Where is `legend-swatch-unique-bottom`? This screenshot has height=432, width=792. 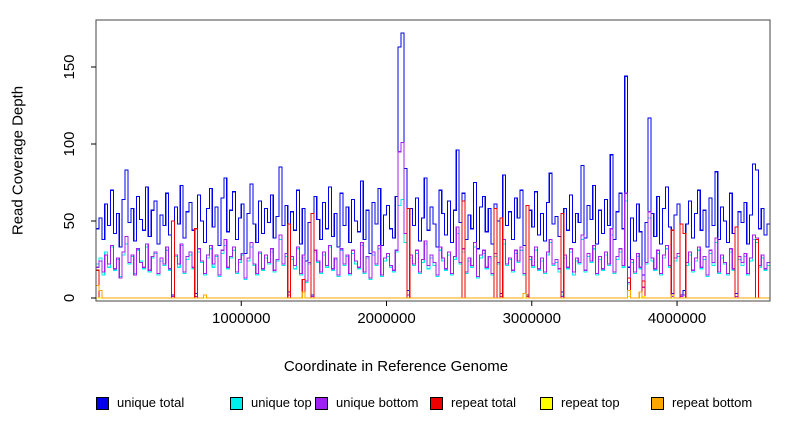
legend-swatch-unique-bottom is located at coordinates (321, 403).